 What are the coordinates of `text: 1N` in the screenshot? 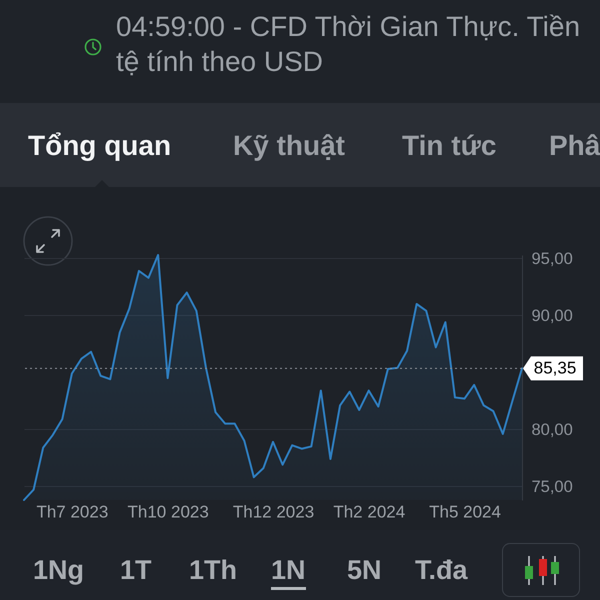 It's located at (288, 570).